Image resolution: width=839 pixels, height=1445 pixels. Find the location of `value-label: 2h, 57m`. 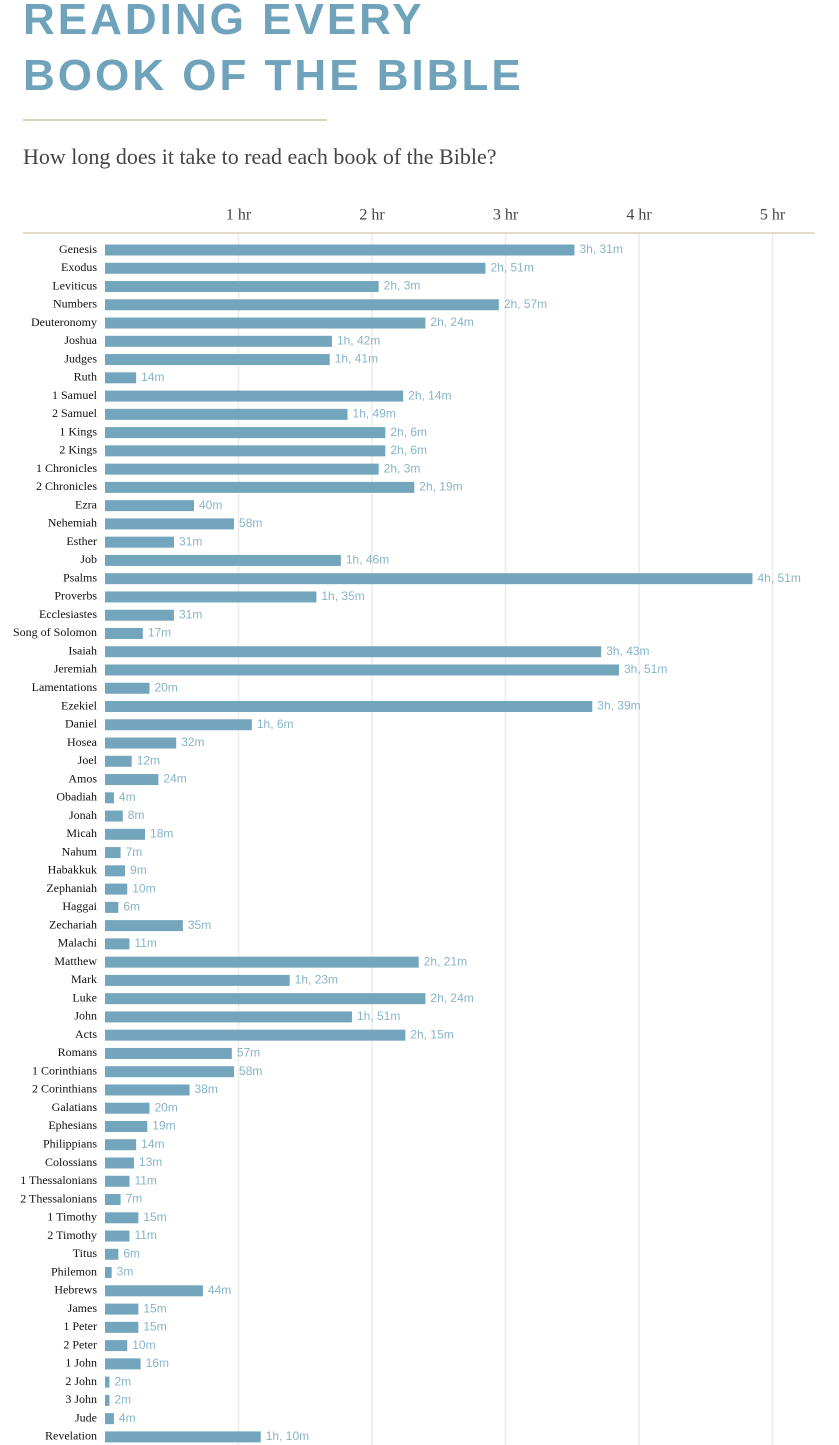

value-label: 2h, 57m is located at coordinates (525, 304).